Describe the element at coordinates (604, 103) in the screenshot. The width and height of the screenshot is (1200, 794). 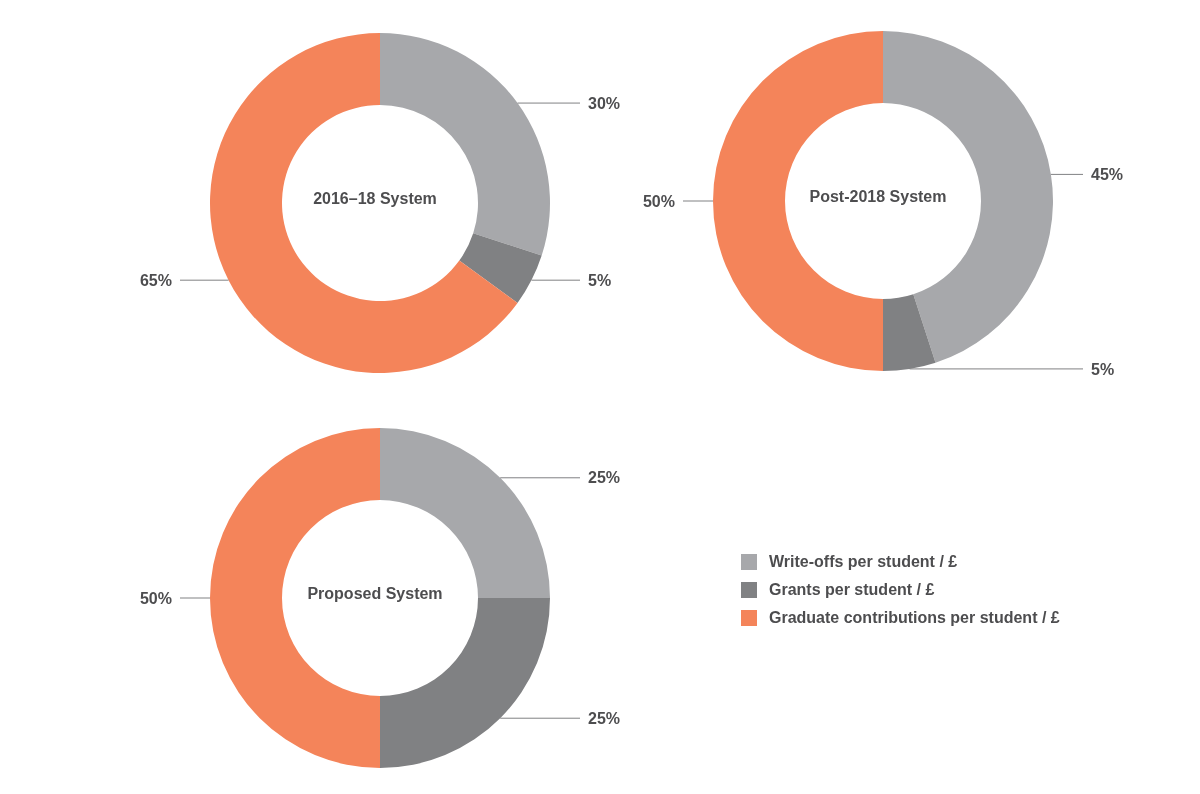
I see `data-label: 30%` at that location.